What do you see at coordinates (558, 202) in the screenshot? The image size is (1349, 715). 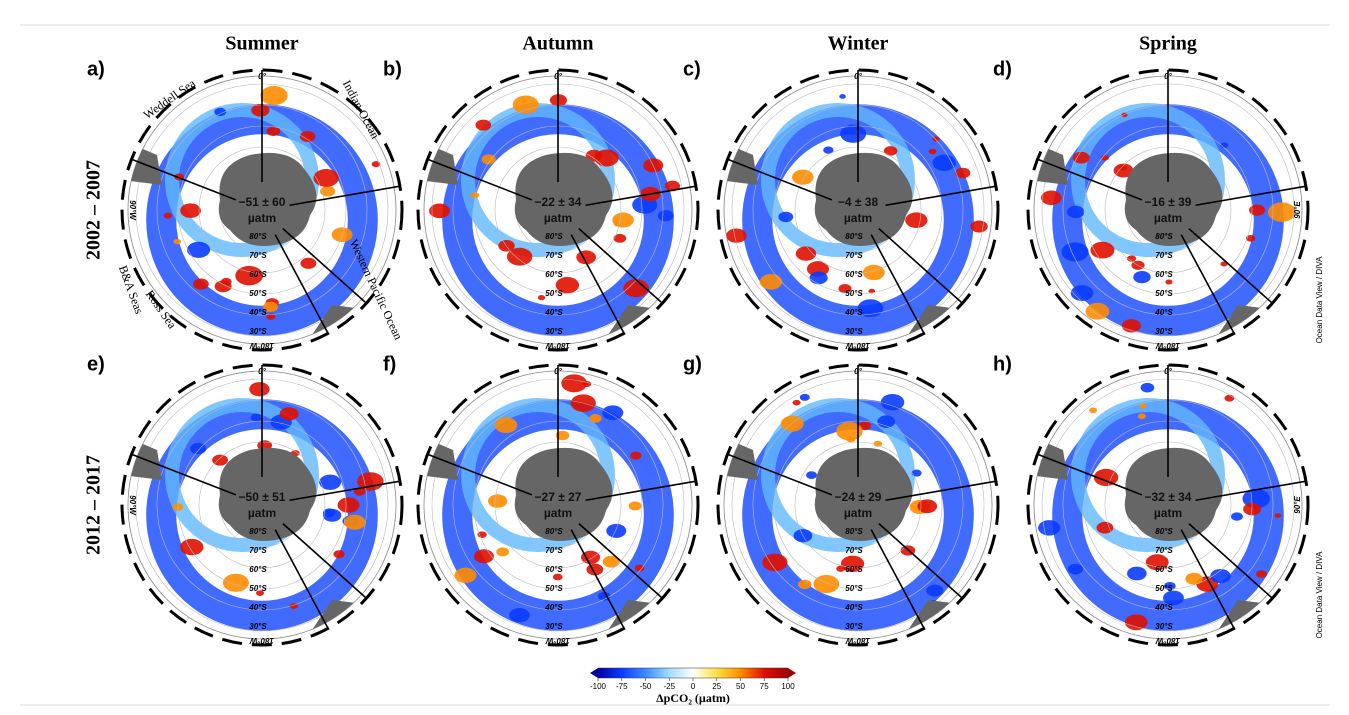 I see `mean-value: −22 ± 34` at bounding box center [558, 202].